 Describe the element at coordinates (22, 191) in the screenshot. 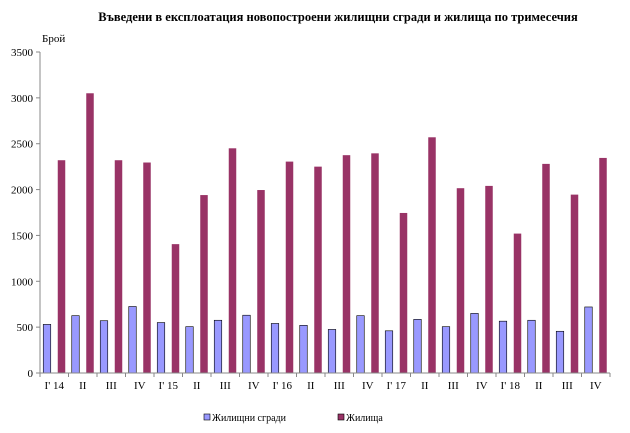

I see `y-tick-label: 2000` at that location.